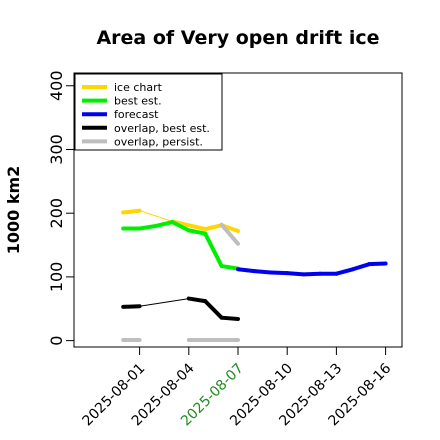 The width and height of the screenshot is (440, 440). What do you see at coordinates (56, 277) in the screenshot?
I see `y-tick-label: 100` at bounding box center [56, 277].